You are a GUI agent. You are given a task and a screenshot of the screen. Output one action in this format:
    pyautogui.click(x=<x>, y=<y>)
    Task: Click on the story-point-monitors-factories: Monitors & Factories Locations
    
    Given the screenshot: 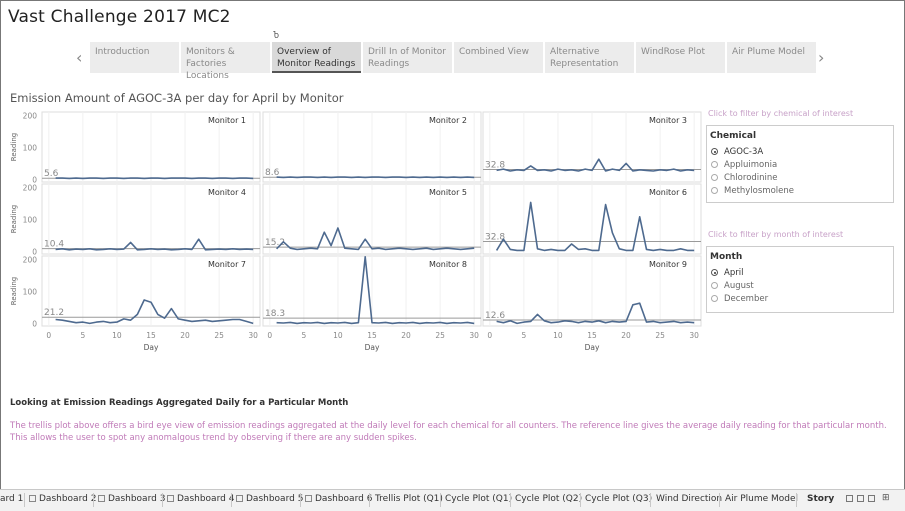 What is the action you would take?
    pyautogui.click(x=225, y=61)
    